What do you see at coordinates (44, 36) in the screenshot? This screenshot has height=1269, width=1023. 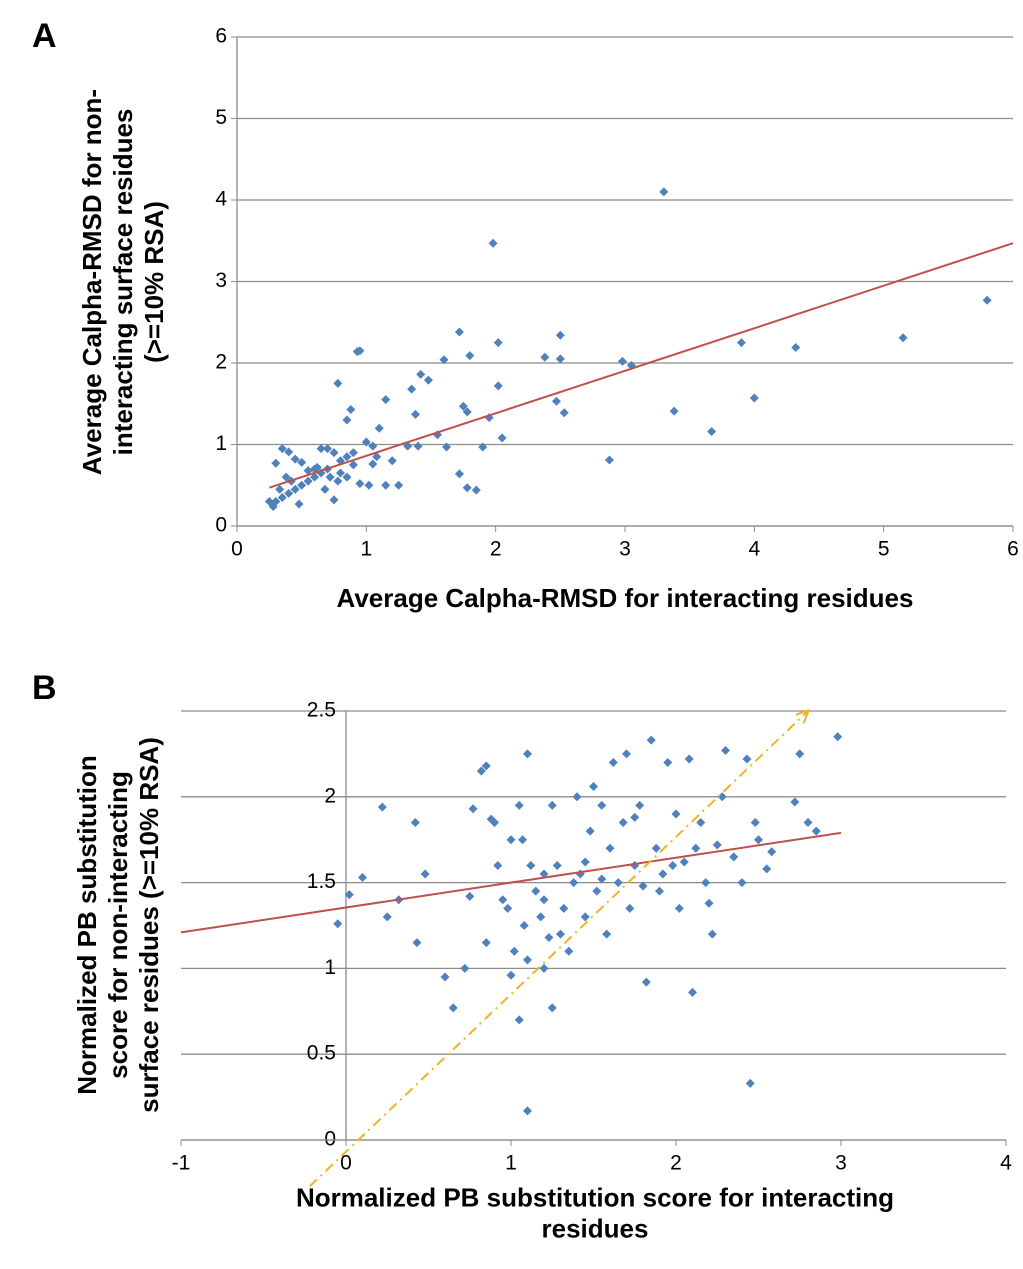 I see `panel-label: A` at bounding box center [44, 36].